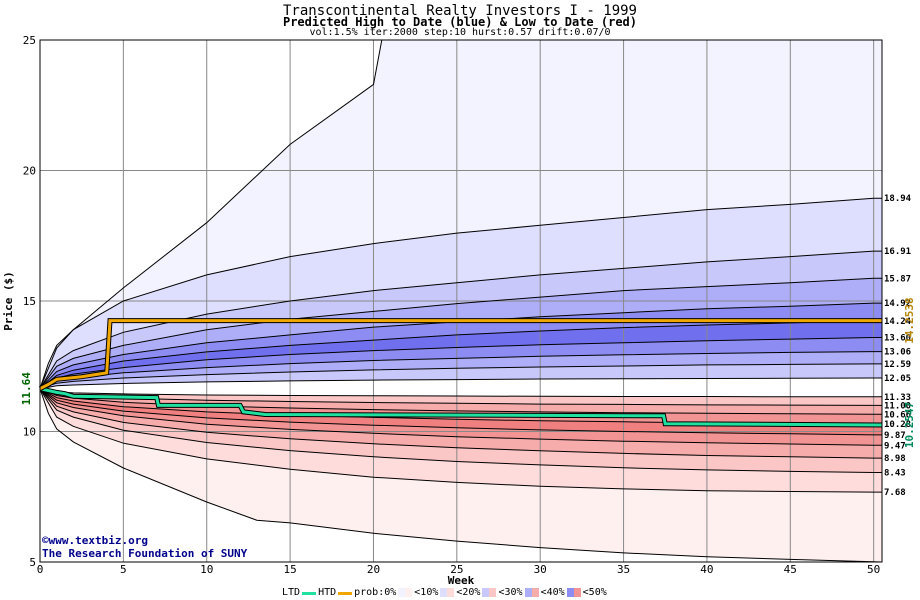 This screenshot has width=920, height=600. What do you see at coordinates (447, 592) in the screenshot?
I see `legend-bin1-swatch` at bounding box center [447, 592].